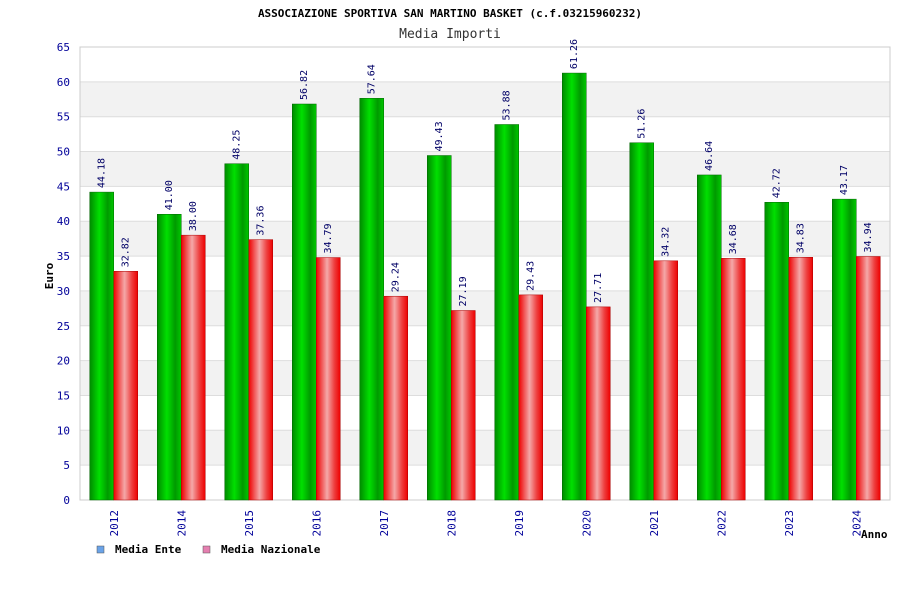 The image size is (900, 605). What do you see at coordinates (328, 238) in the screenshot?
I see `value-label: 34.79` at bounding box center [328, 238].